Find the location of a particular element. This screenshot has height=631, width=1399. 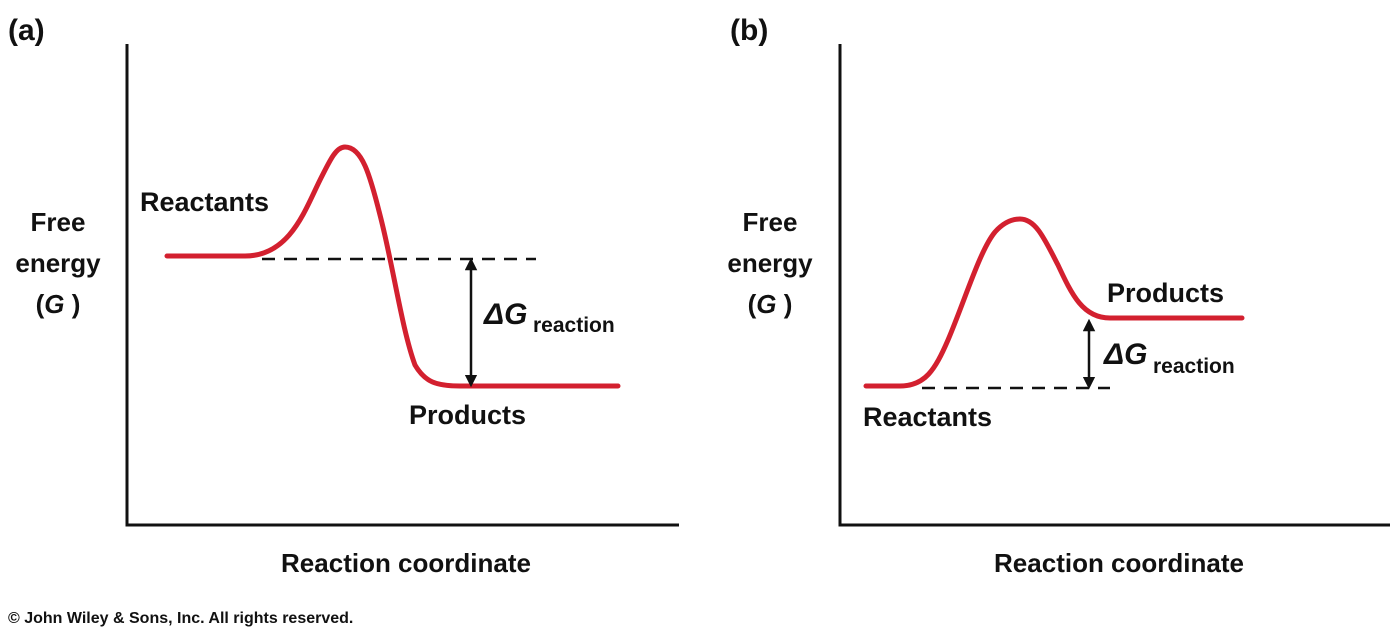

panel-b-ylabel-line3: (G ) is located at coordinates (770, 304).